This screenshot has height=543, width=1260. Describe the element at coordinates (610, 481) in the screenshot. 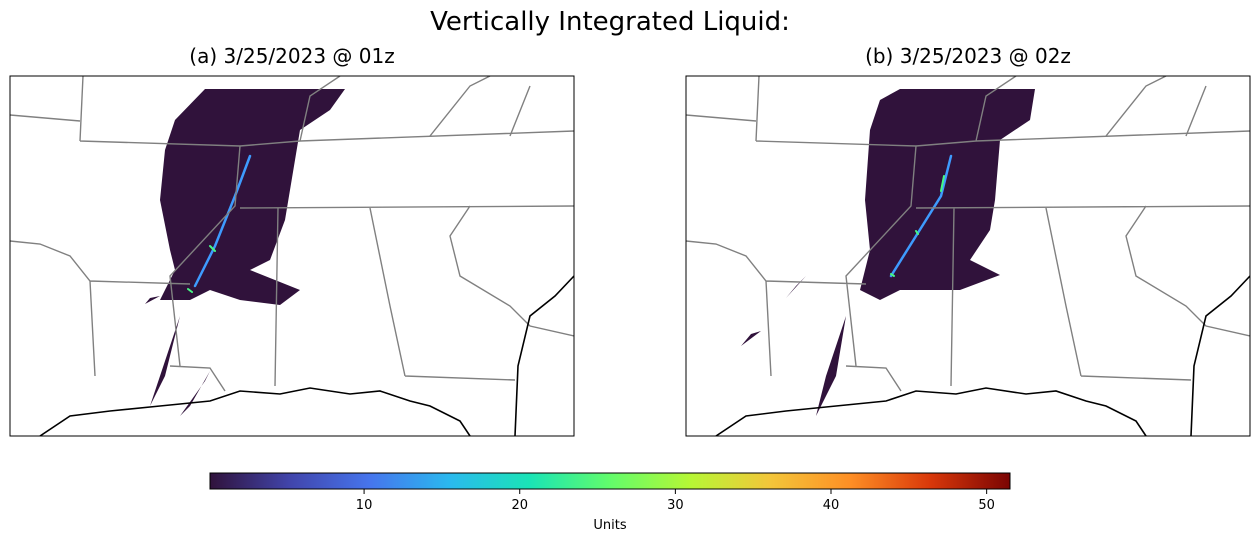

I see `colorbar-gradient` at that location.